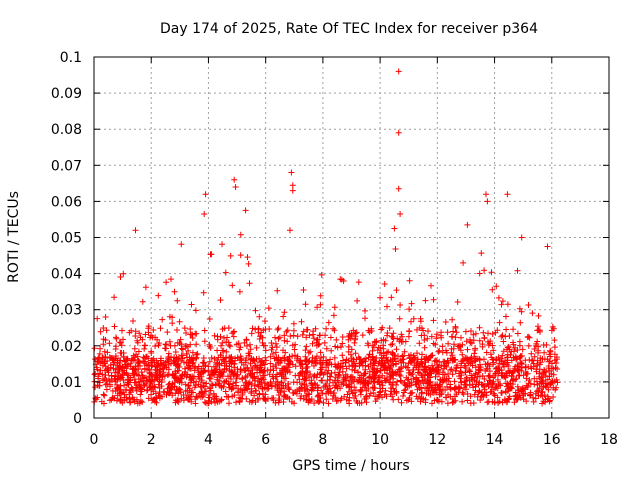 This screenshot has height=480, width=640. What do you see at coordinates (609, 440) in the screenshot?
I see `x-tick-label: 18` at bounding box center [609, 440].